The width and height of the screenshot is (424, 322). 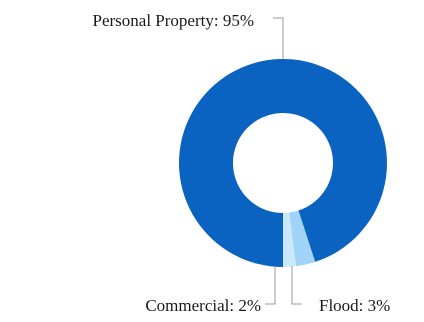 I want to click on slice-commercial, so click(x=290, y=239).